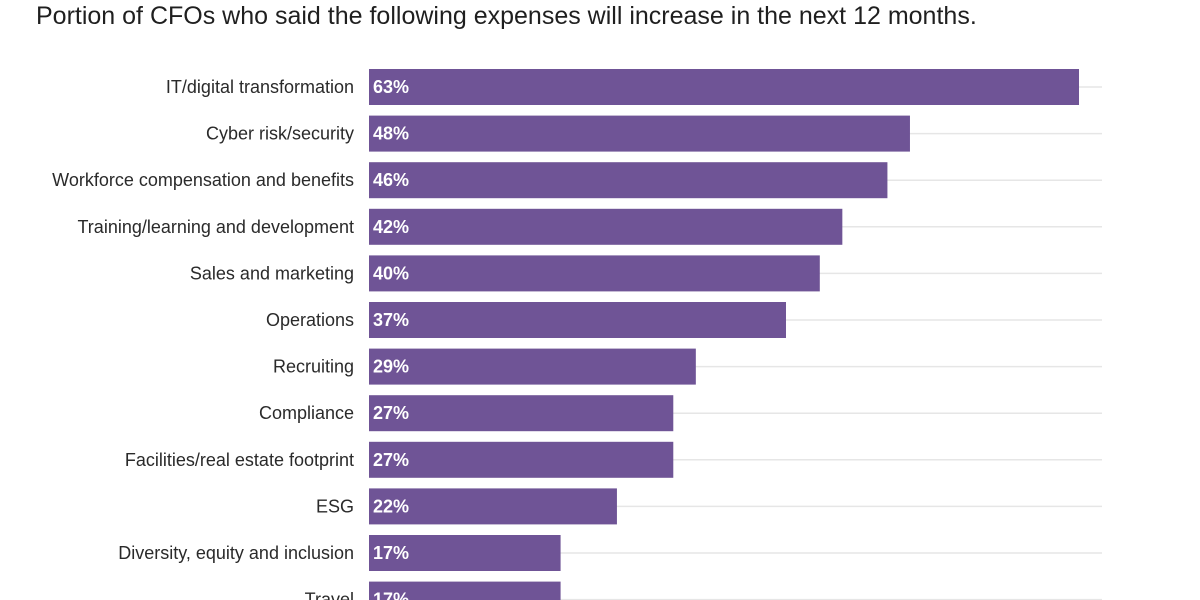 This screenshot has width=1200, height=600. I want to click on category-label: Cyber risk/security, so click(280, 134).